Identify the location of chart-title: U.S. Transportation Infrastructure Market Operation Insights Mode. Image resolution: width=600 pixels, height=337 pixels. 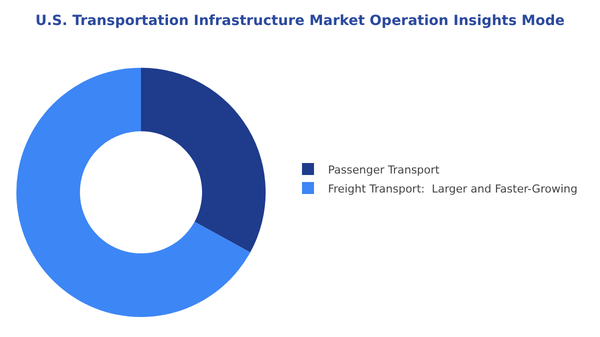
(300, 20).